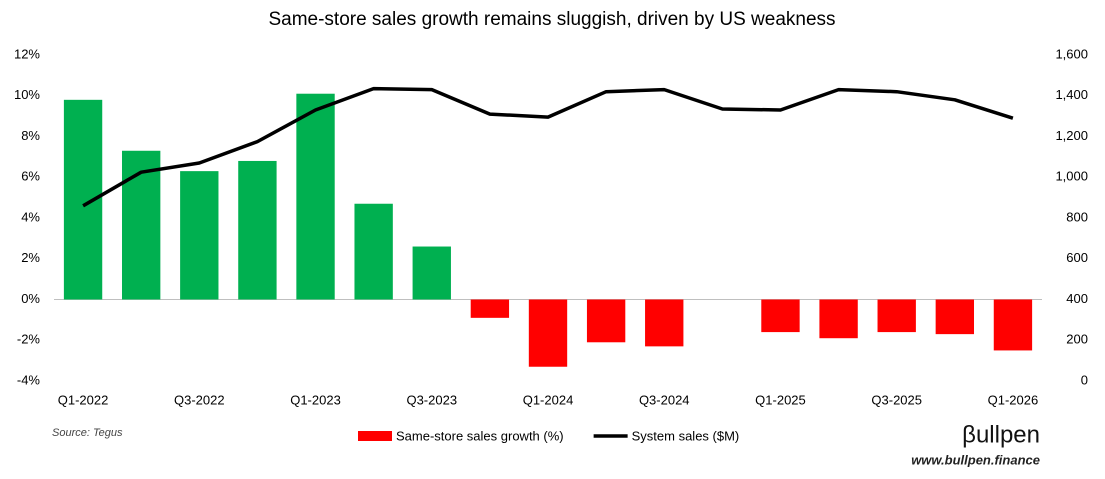 This screenshot has height=479, width=1105. I want to click on y2-tick-label: 1,000, so click(1071, 176).